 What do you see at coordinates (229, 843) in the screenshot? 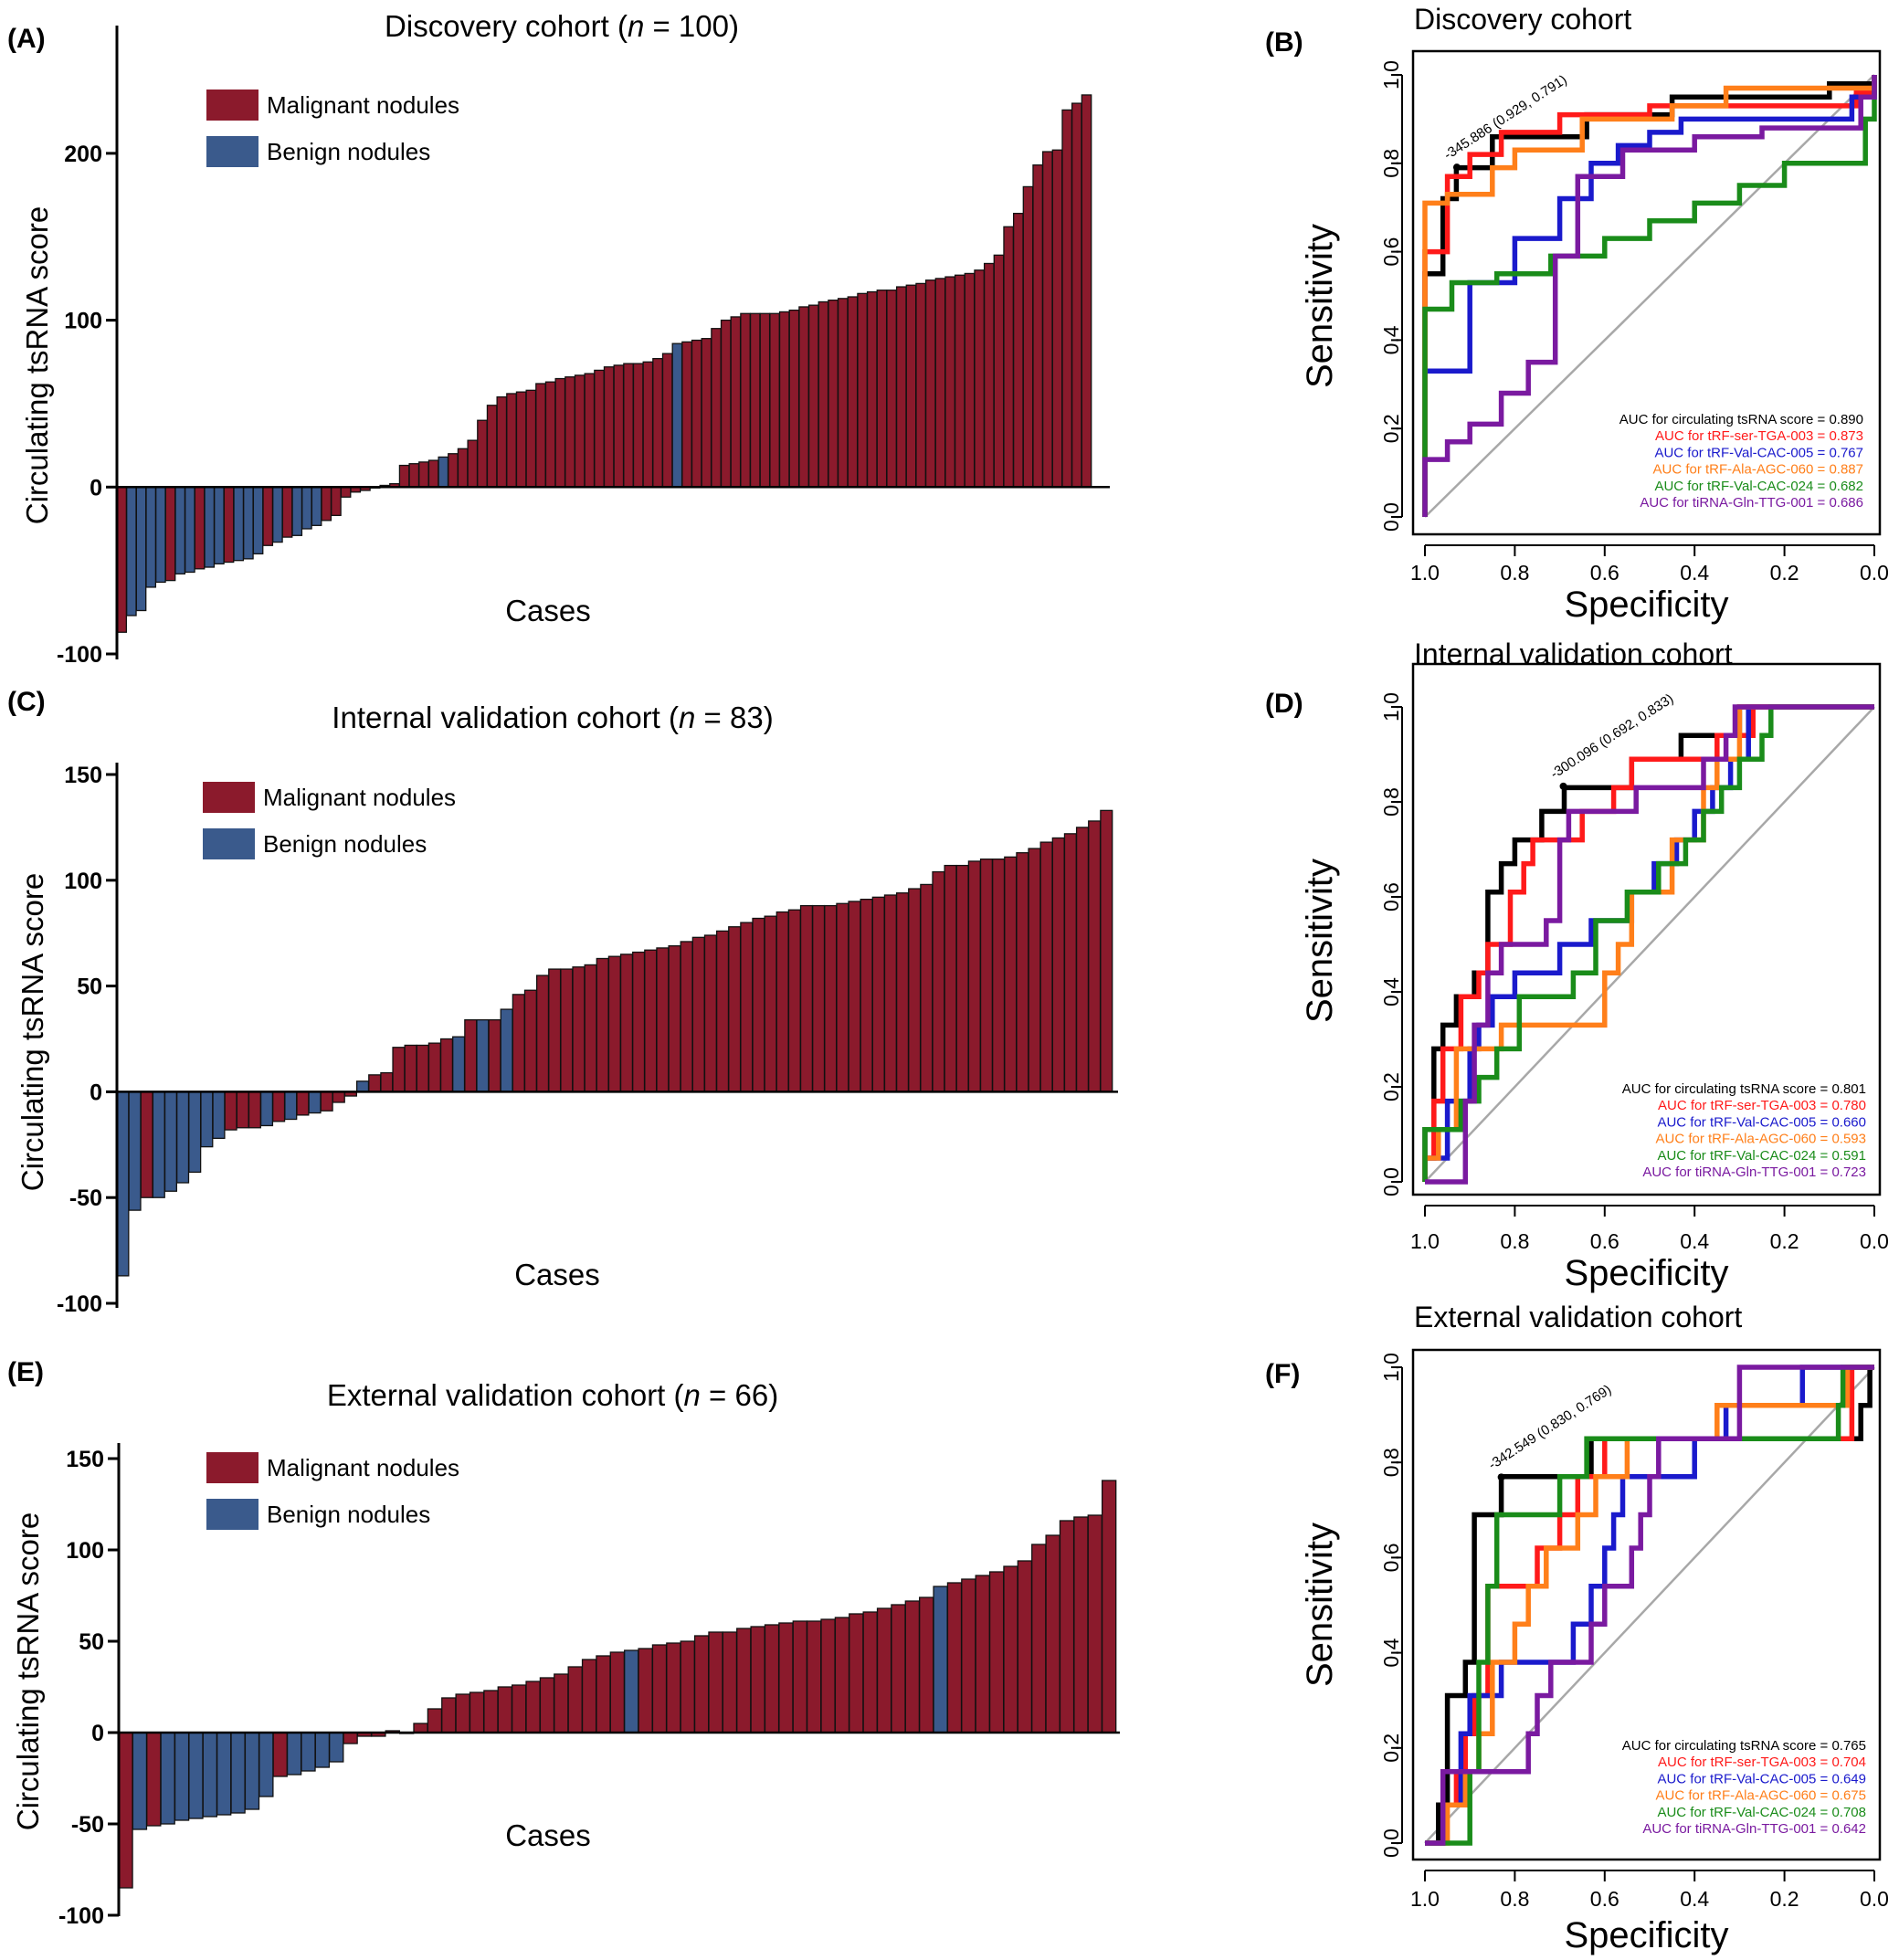
I see `legend-swatch-benign` at bounding box center [229, 843].